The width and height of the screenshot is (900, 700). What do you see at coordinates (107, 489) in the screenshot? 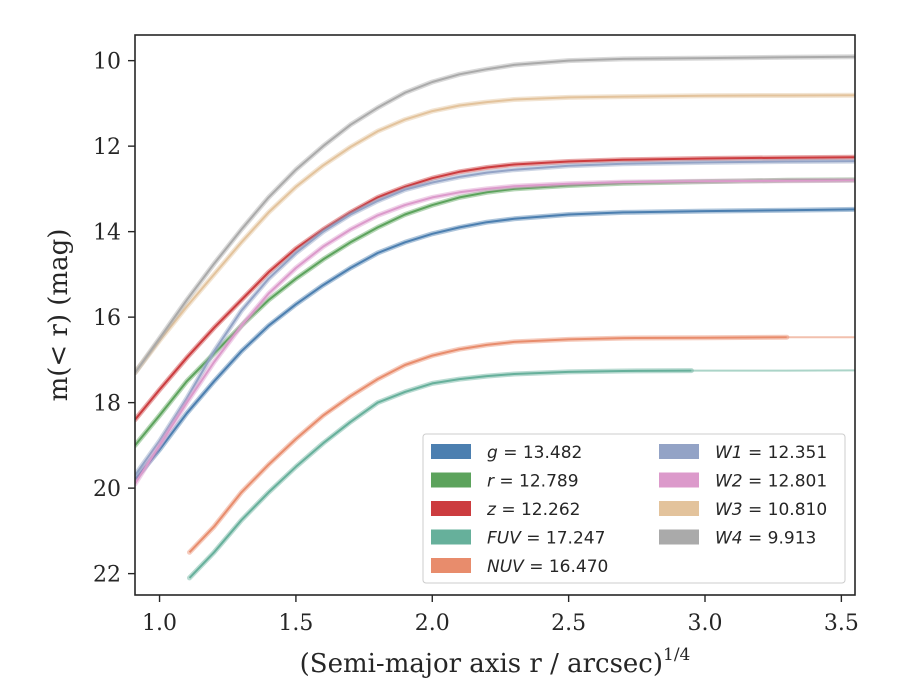
I see `y-tick-label: 20` at bounding box center [107, 489].